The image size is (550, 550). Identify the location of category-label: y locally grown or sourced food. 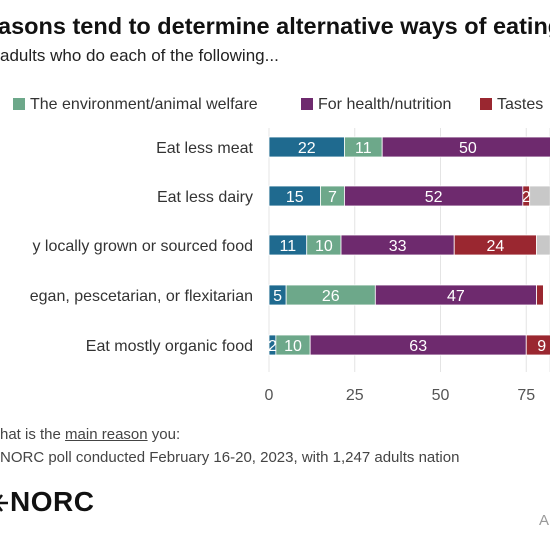
(142, 246).